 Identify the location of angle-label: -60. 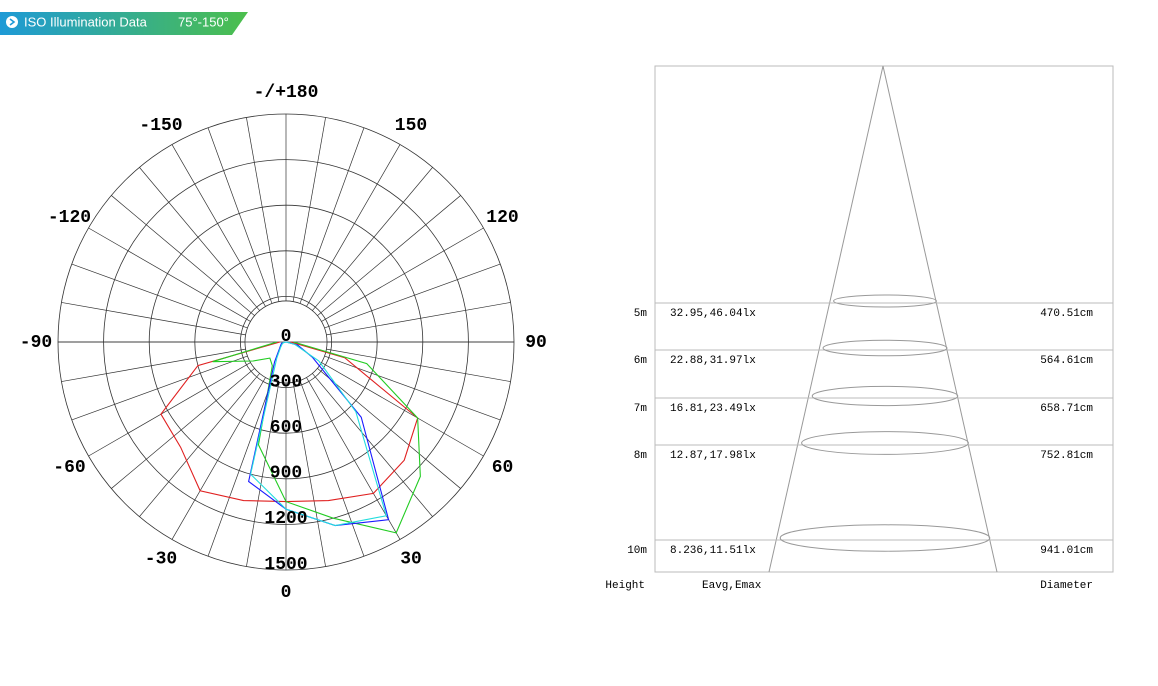
(69, 468).